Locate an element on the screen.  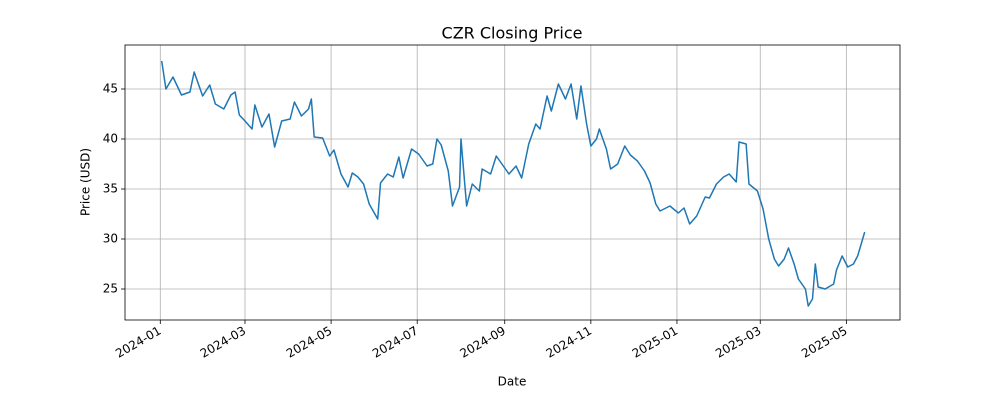
y-axis-label: Price (USD) is located at coordinates (86, 182).